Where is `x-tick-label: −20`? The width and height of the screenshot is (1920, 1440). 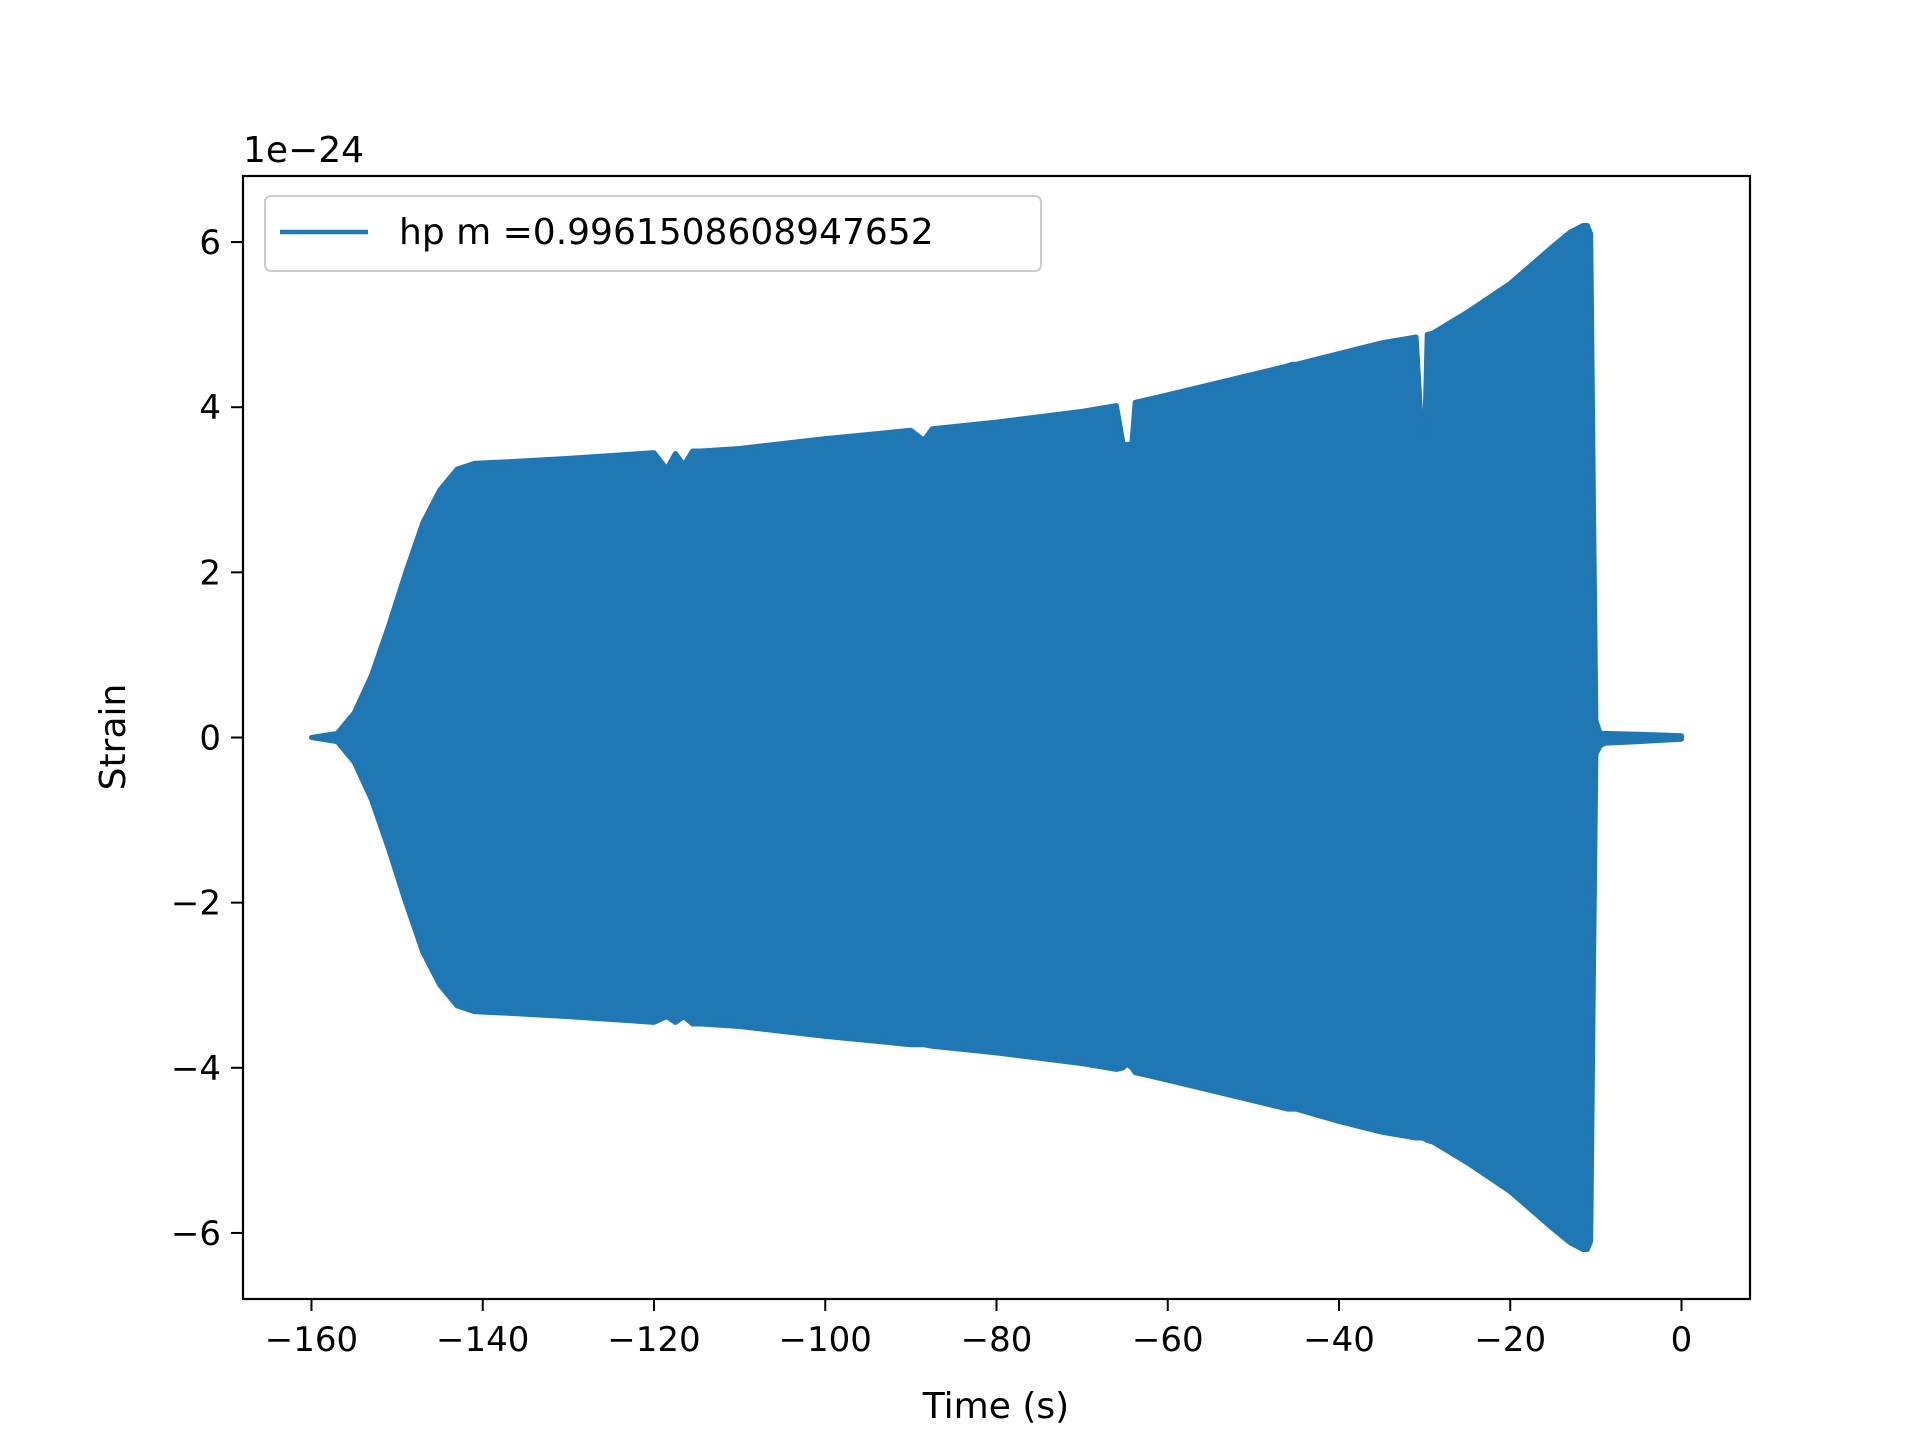 x-tick-label: −20 is located at coordinates (1510, 1340).